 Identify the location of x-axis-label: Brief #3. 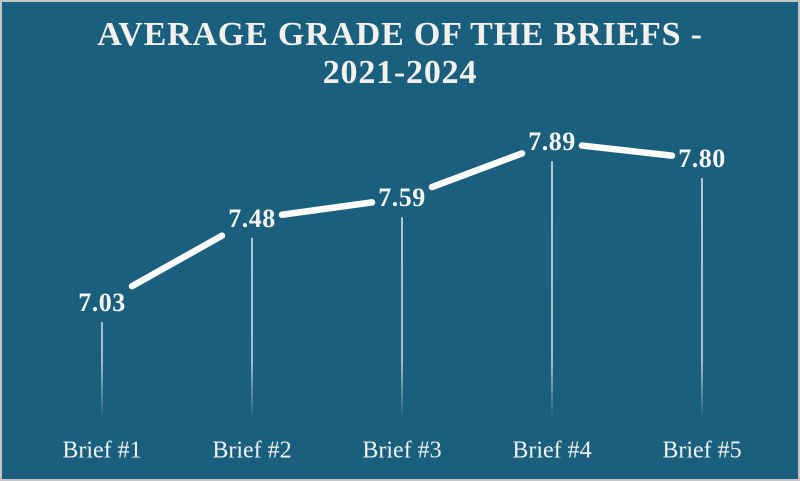
(402, 450).